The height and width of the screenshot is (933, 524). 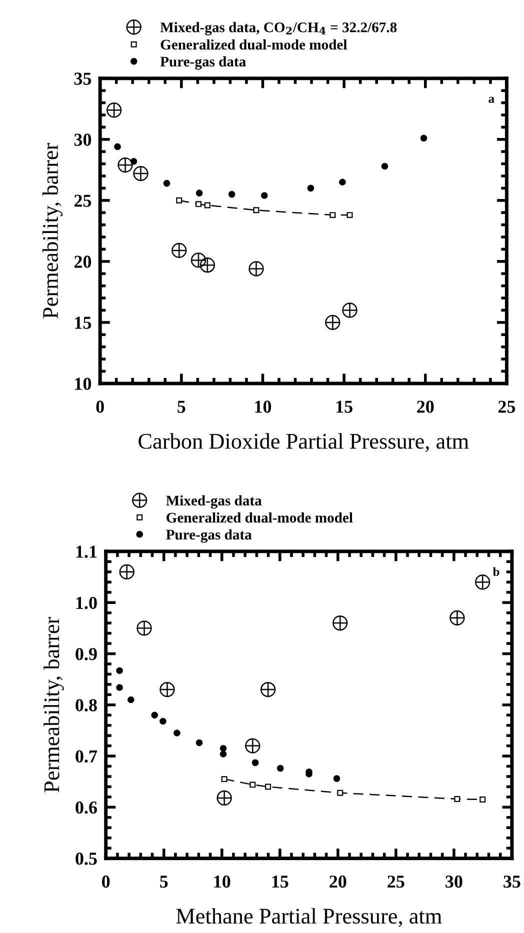 I want to click on y-tick-label: 30, so click(x=83, y=140).